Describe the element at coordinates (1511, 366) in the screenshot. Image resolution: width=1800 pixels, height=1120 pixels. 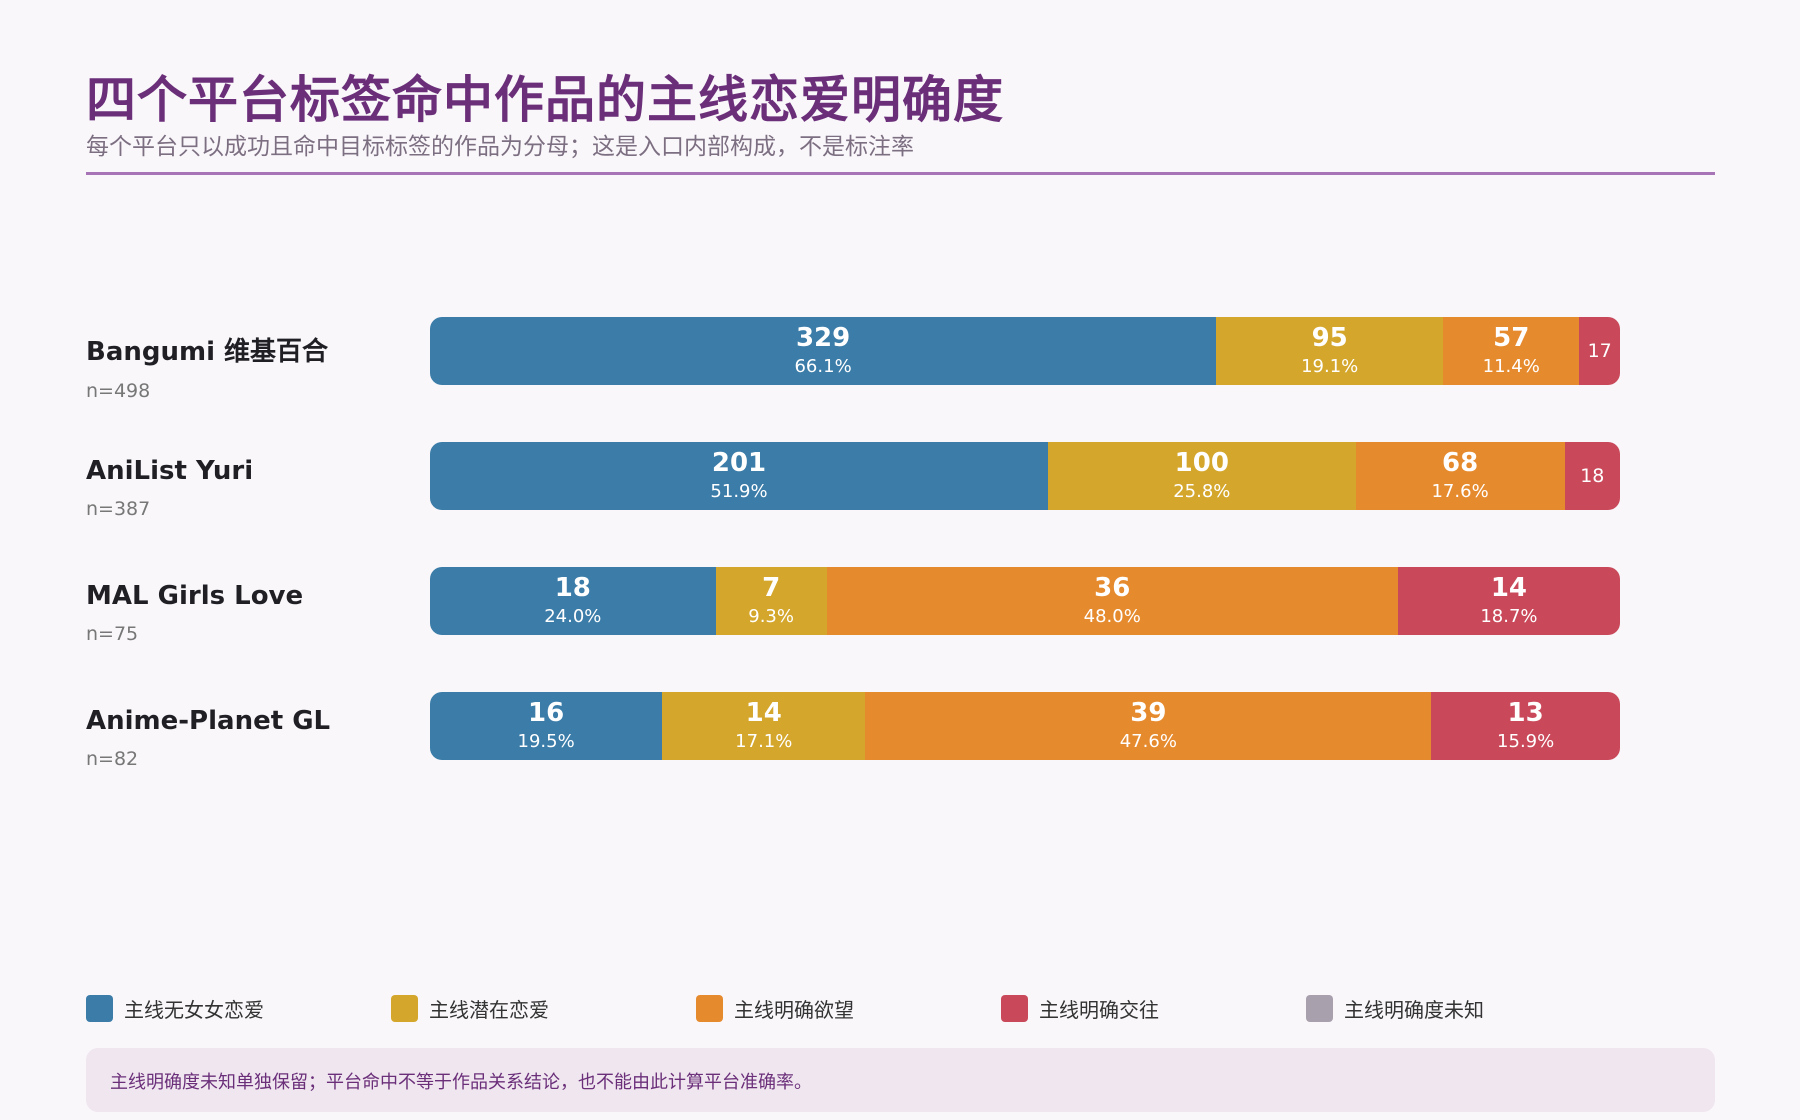
I see `data-label-percent: 11.4%` at that location.